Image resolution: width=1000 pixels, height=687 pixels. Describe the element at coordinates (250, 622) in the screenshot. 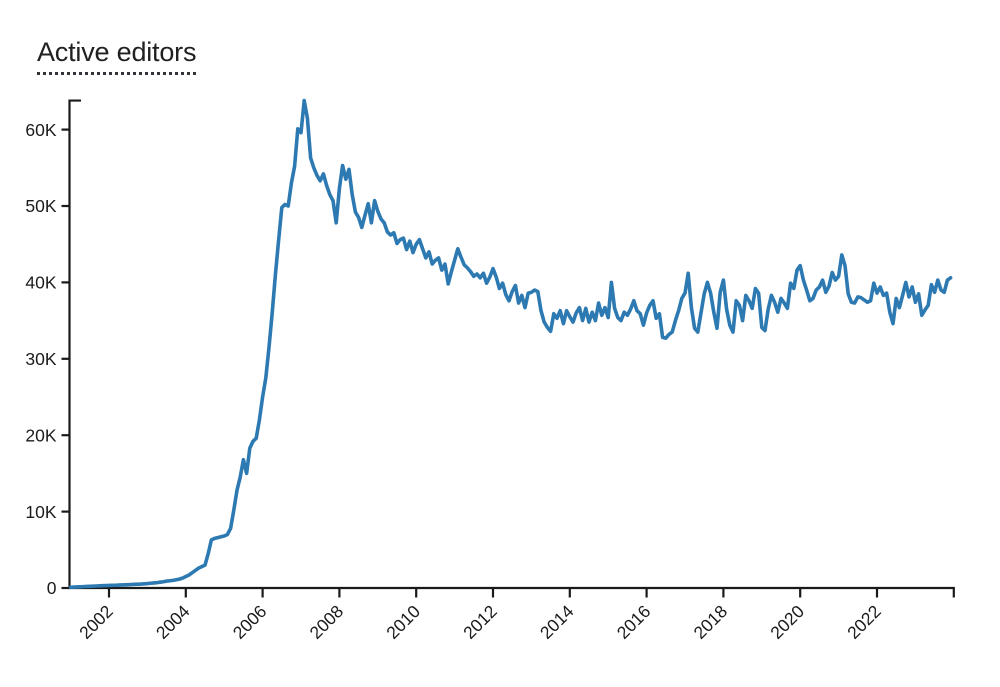

I see `x-axis-tick-label: 2006` at that location.